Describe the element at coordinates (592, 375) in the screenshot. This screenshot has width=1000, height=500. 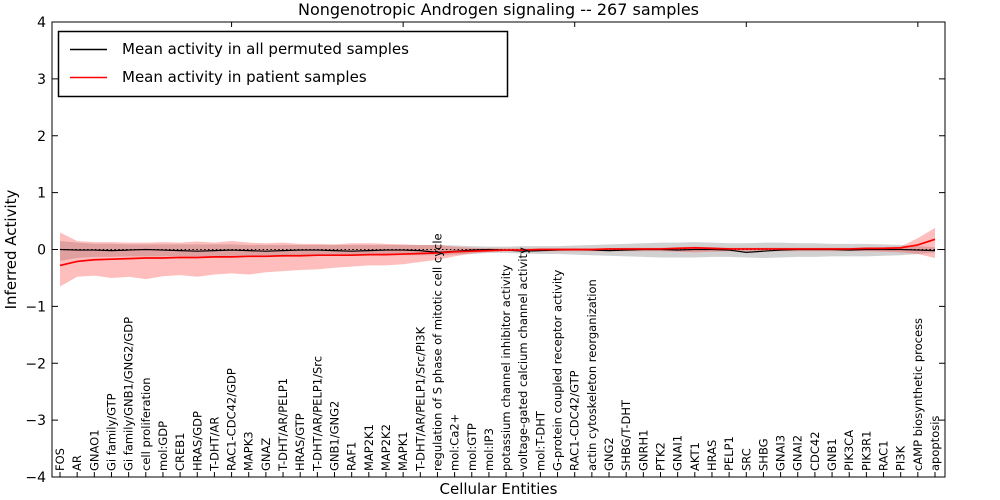
I see `x-tick-label: actin cytoskeleton reorganization` at that location.